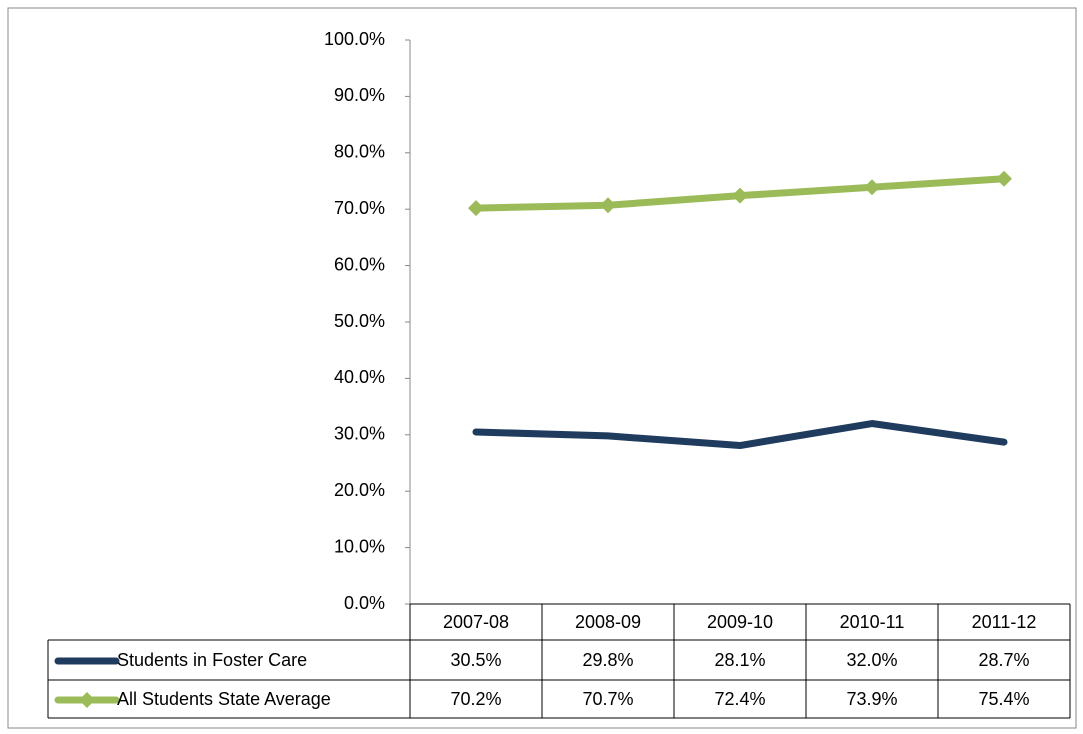 The height and width of the screenshot is (734, 1083). Describe the element at coordinates (359, 434) in the screenshot. I see `y-tick-label: 30.0%` at that location.